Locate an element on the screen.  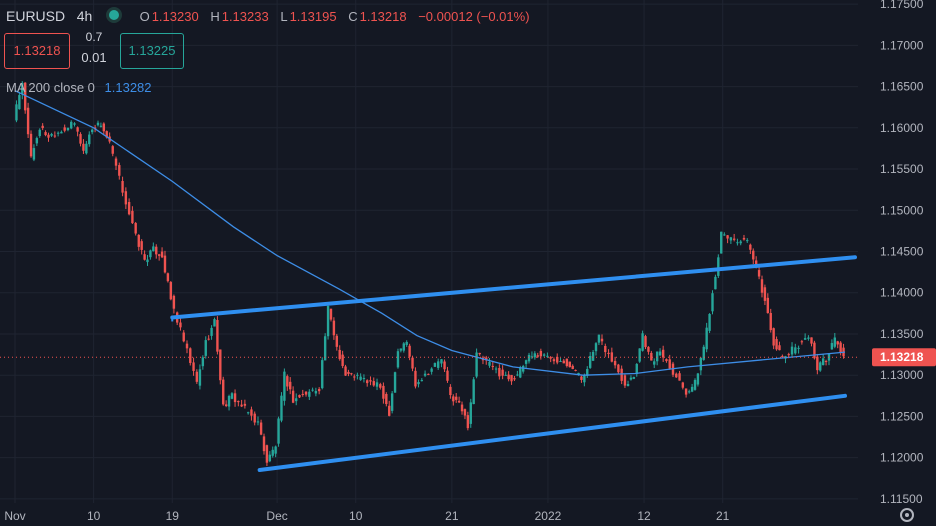
price-tick-label: 1.14000 is located at coordinates (902, 293).